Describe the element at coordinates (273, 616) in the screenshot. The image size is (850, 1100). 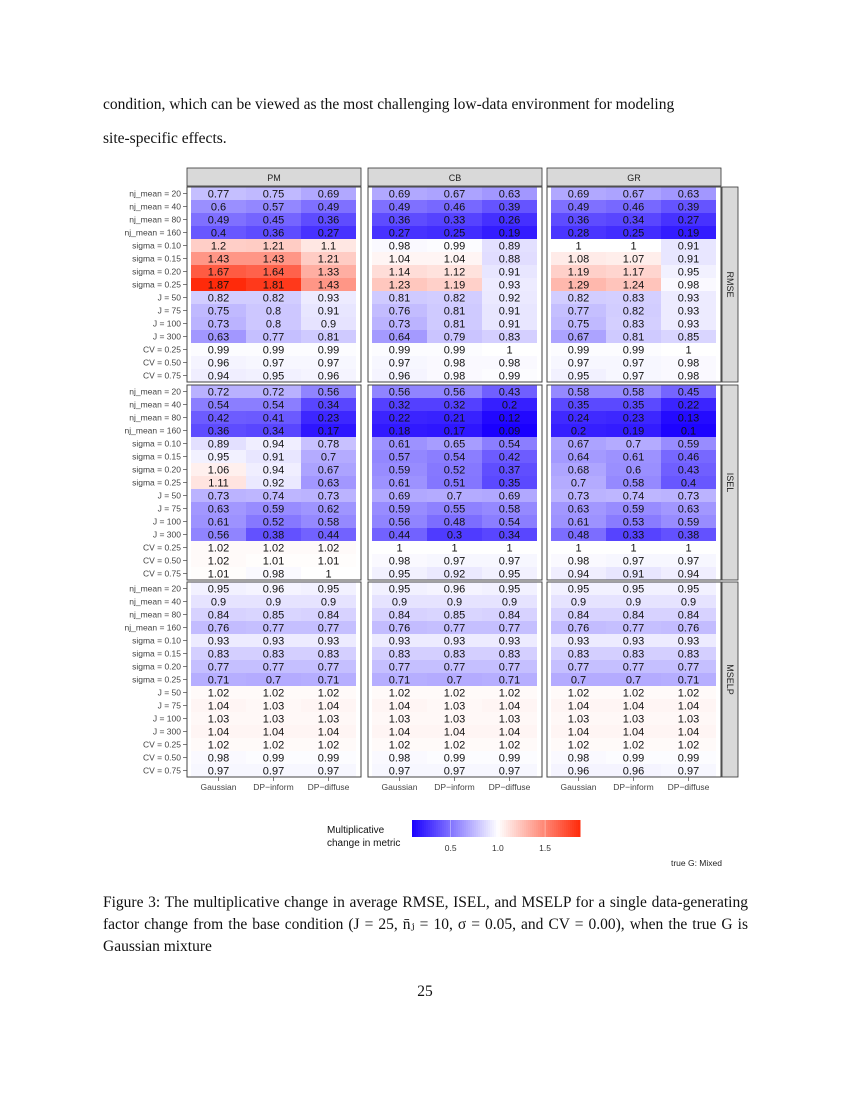
I see `cell-value-label: 0.85` at that location.